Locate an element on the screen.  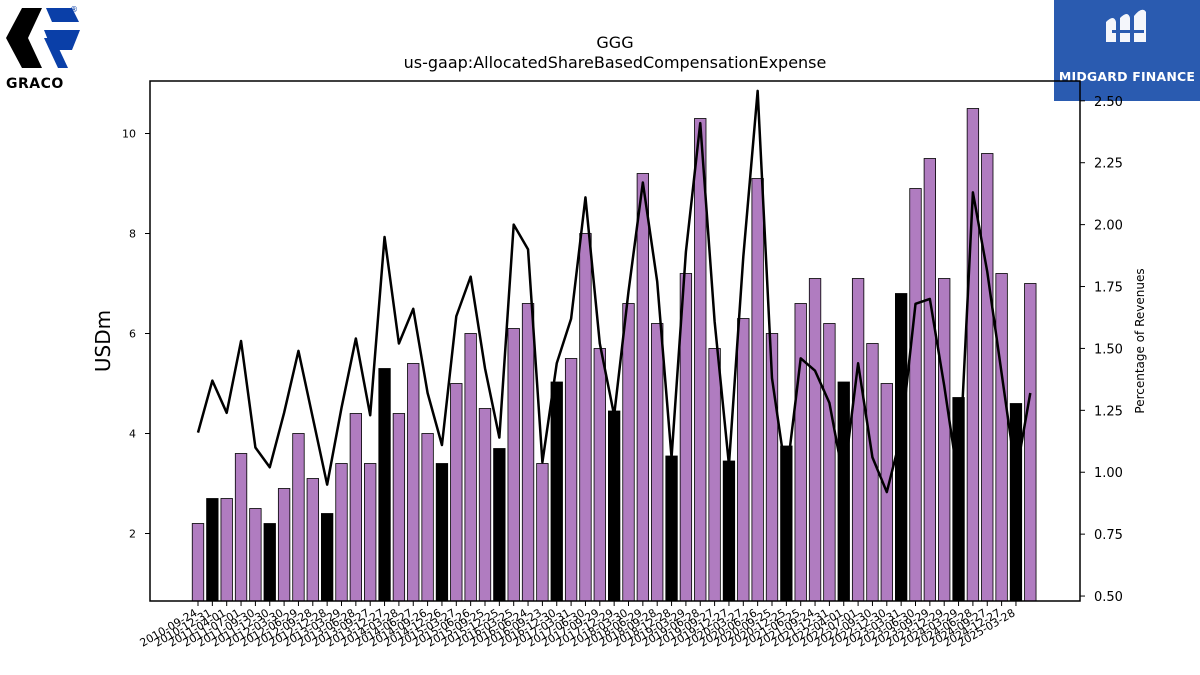
left-axis: 2 4 6 8 10 is located at coordinates (136, 334).